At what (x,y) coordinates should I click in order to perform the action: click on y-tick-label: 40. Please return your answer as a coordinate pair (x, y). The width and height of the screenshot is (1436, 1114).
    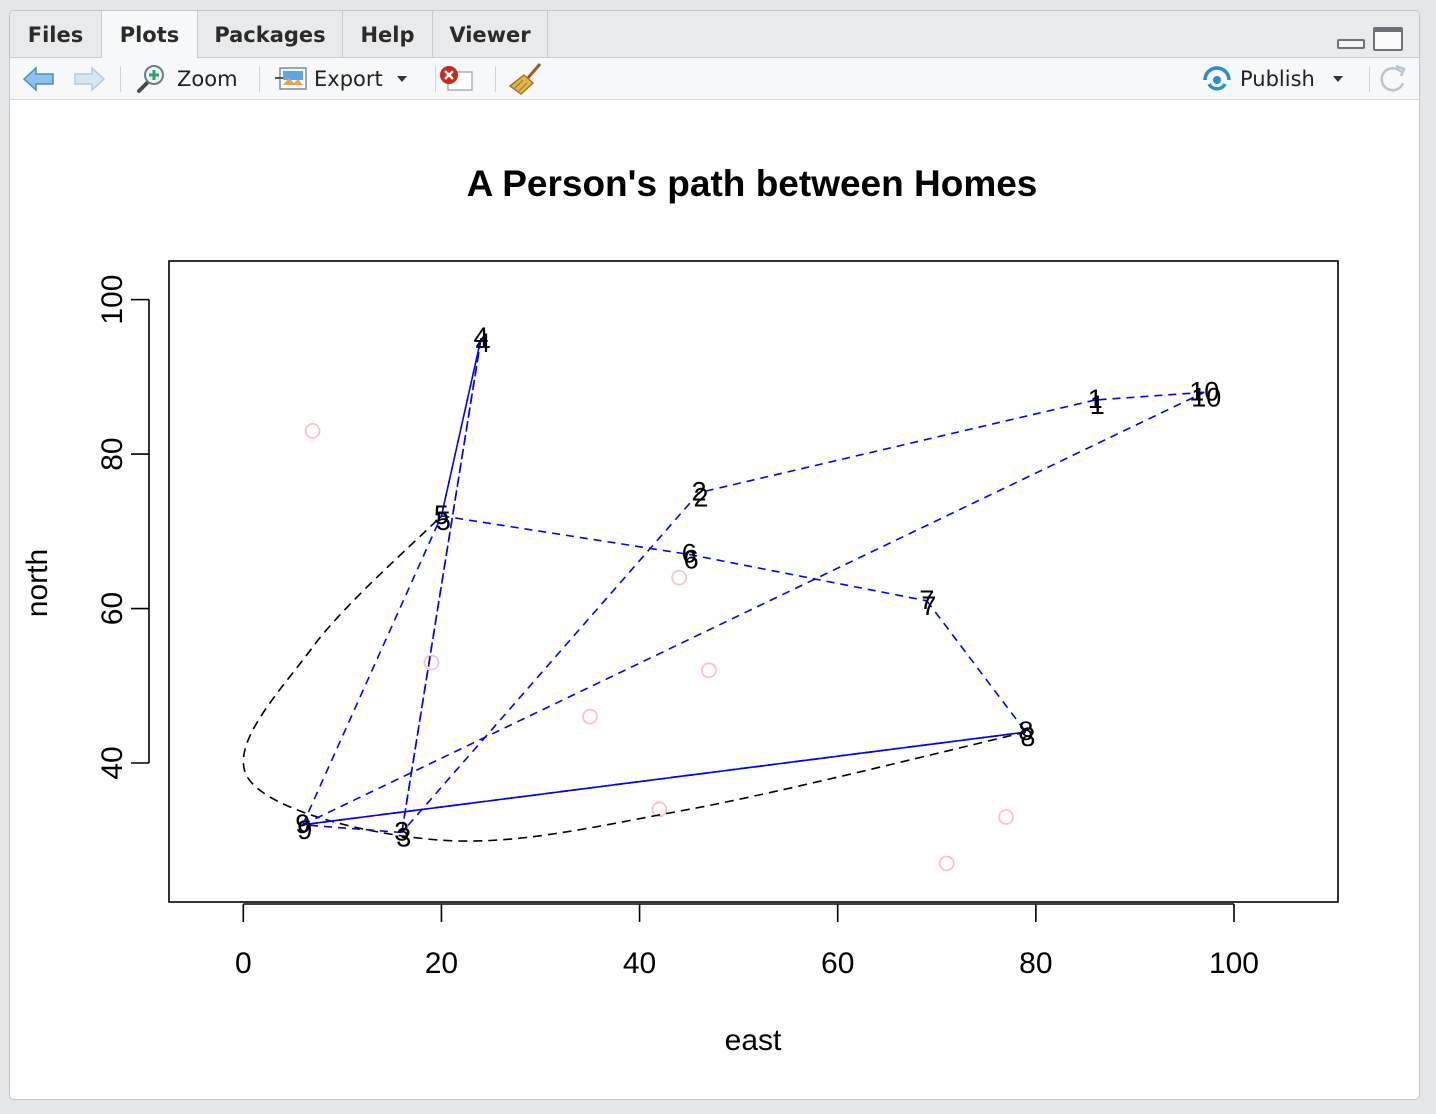
    Looking at the image, I should click on (112, 762).